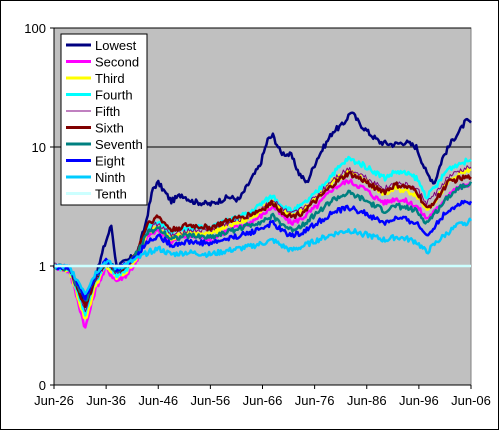 The width and height of the screenshot is (501, 436). I want to click on y-tick-label: 100, so click(35, 28).